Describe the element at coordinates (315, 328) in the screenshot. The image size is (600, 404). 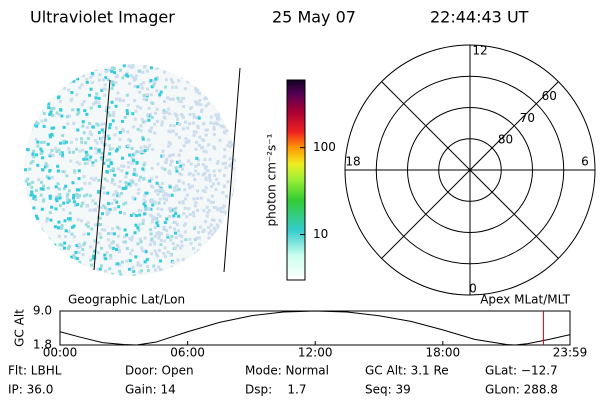
I see `altitude-line` at that location.